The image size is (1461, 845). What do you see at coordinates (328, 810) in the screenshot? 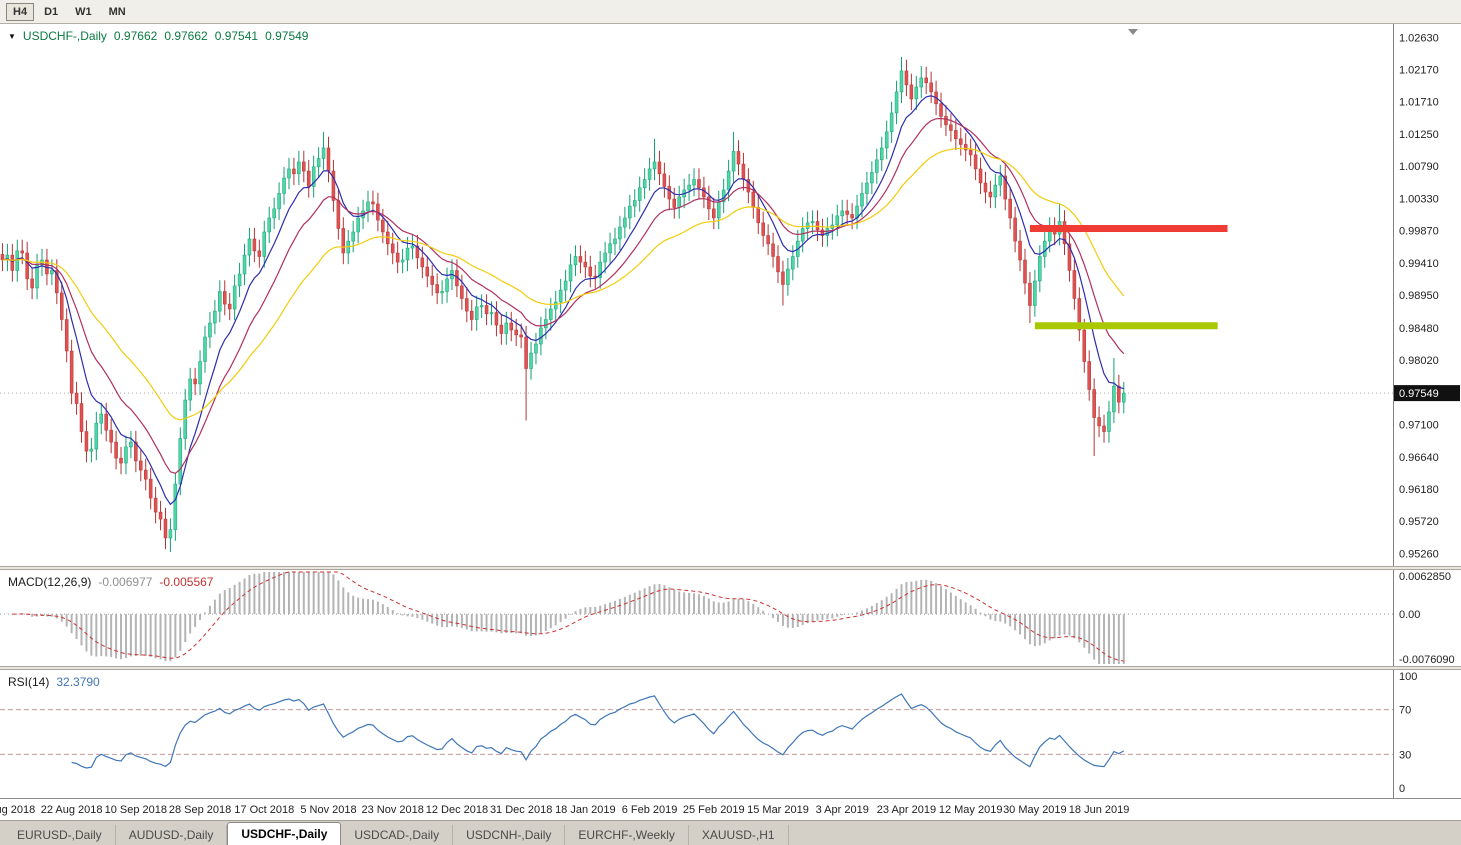
I see `svg-text: 5 Nov 2018` at bounding box center [328, 810].